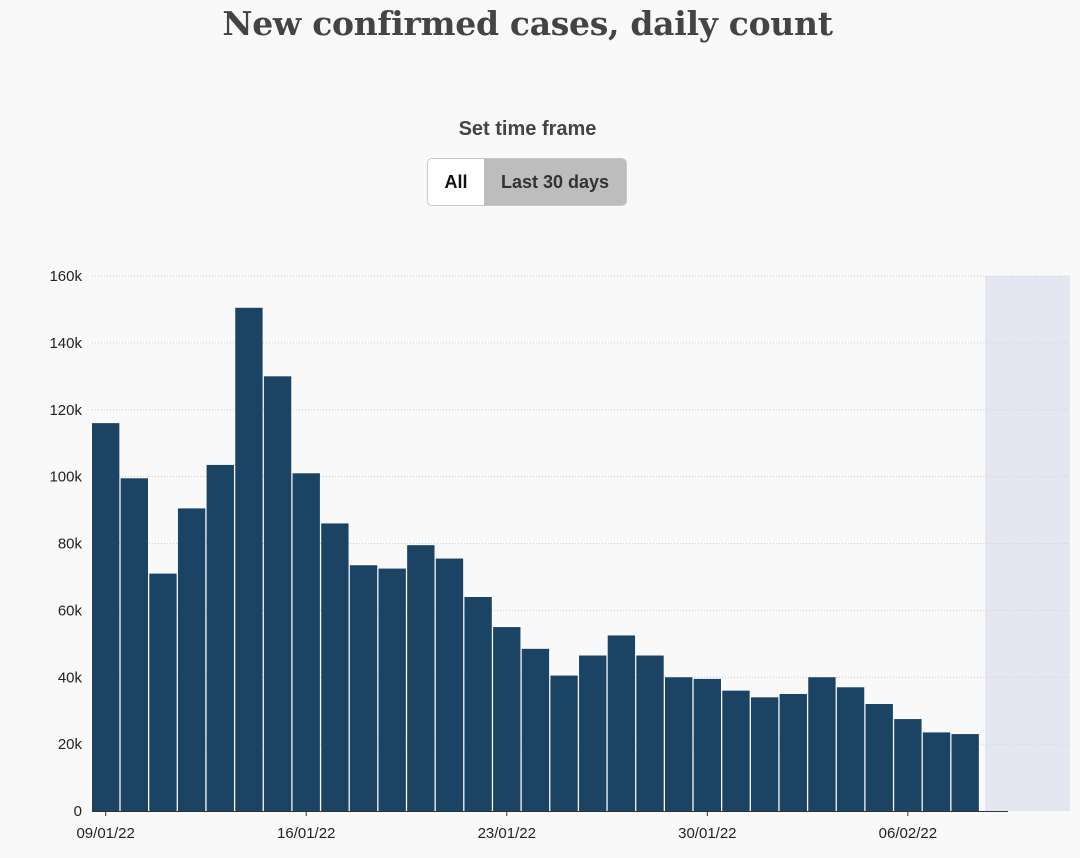 The image size is (1080, 858). I want to click on chart-title: New confirmed cases, daily count, so click(527, 23).